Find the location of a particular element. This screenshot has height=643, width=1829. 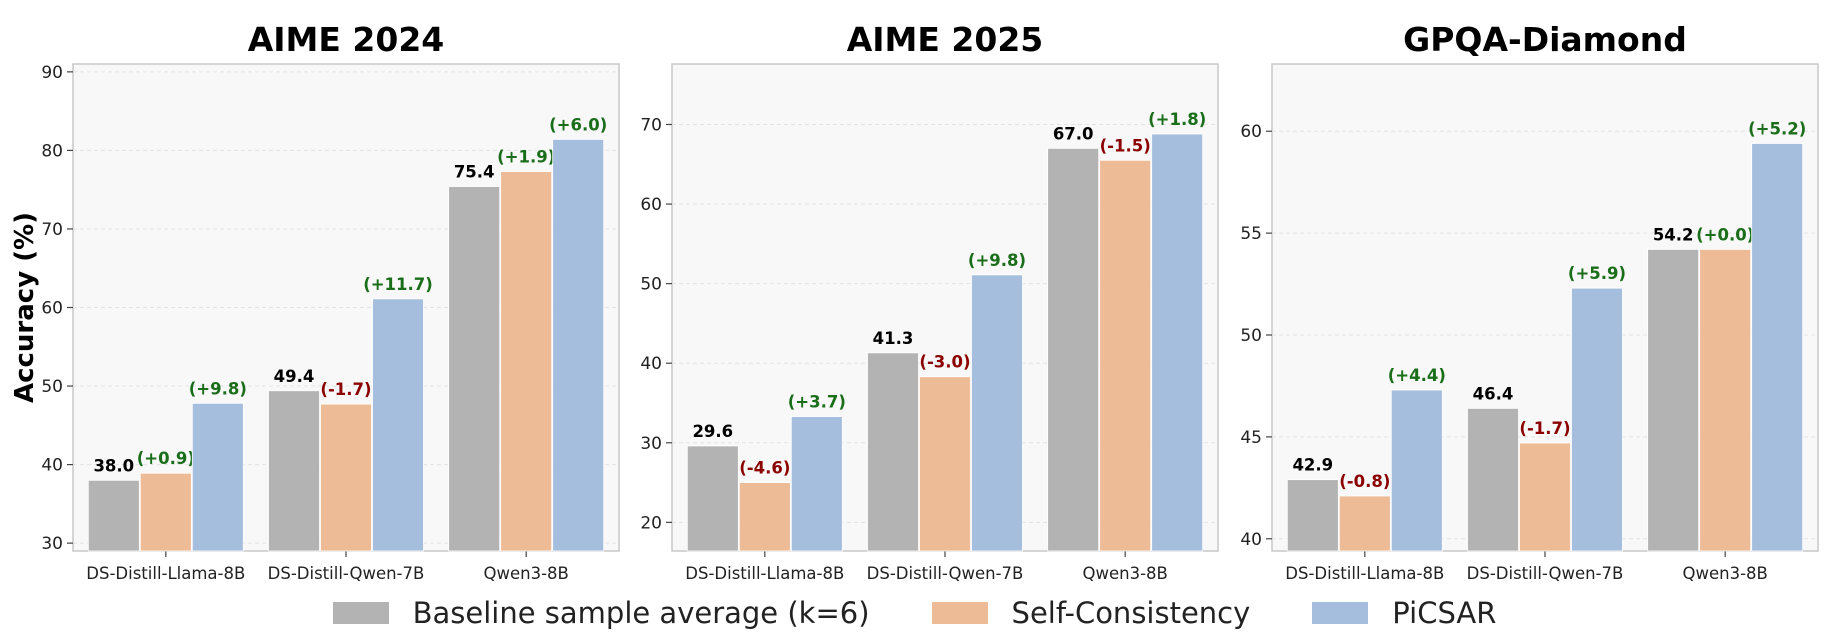

legend-swatch-self-consistency is located at coordinates (959, 613).